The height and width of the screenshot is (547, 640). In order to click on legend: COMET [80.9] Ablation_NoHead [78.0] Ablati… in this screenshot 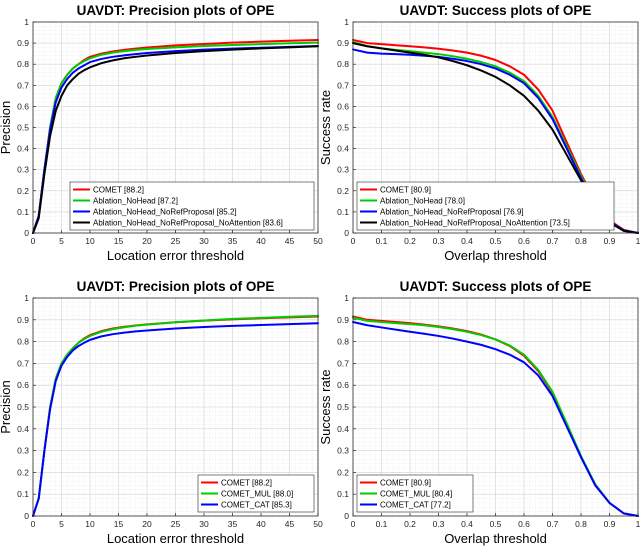, I will do `click(485, 206)`.